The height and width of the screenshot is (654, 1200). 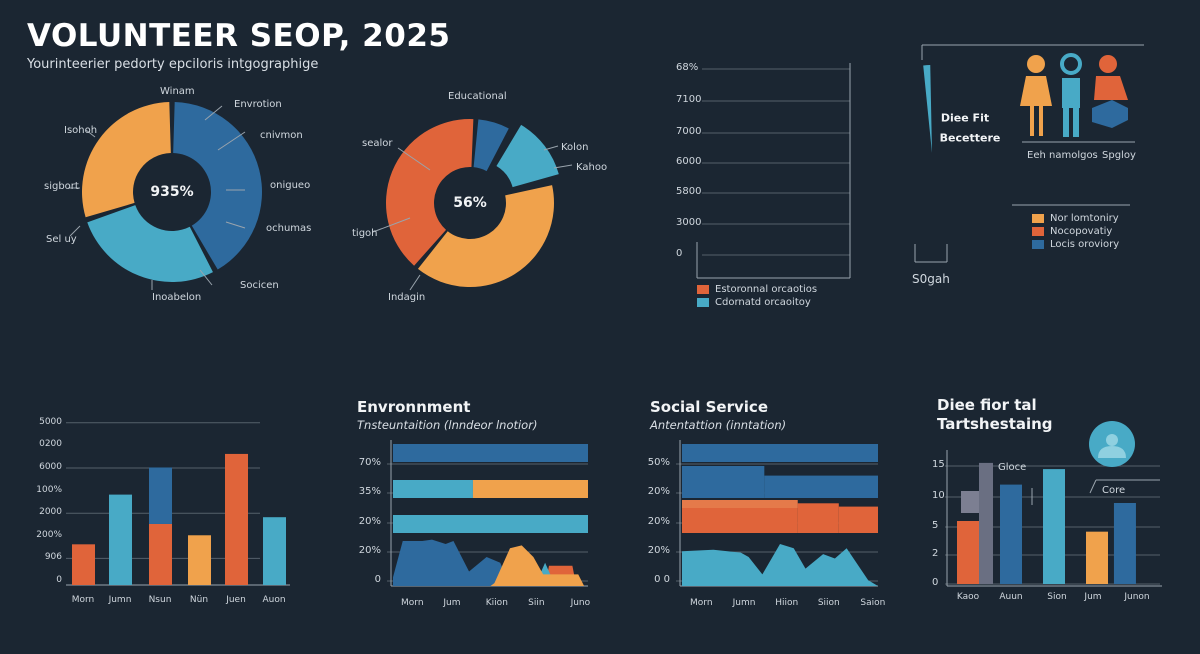 What do you see at coordinates (274, 600) in the screenshot?
I see `x-tick-label: Auon` at bounding box center [274, 600].